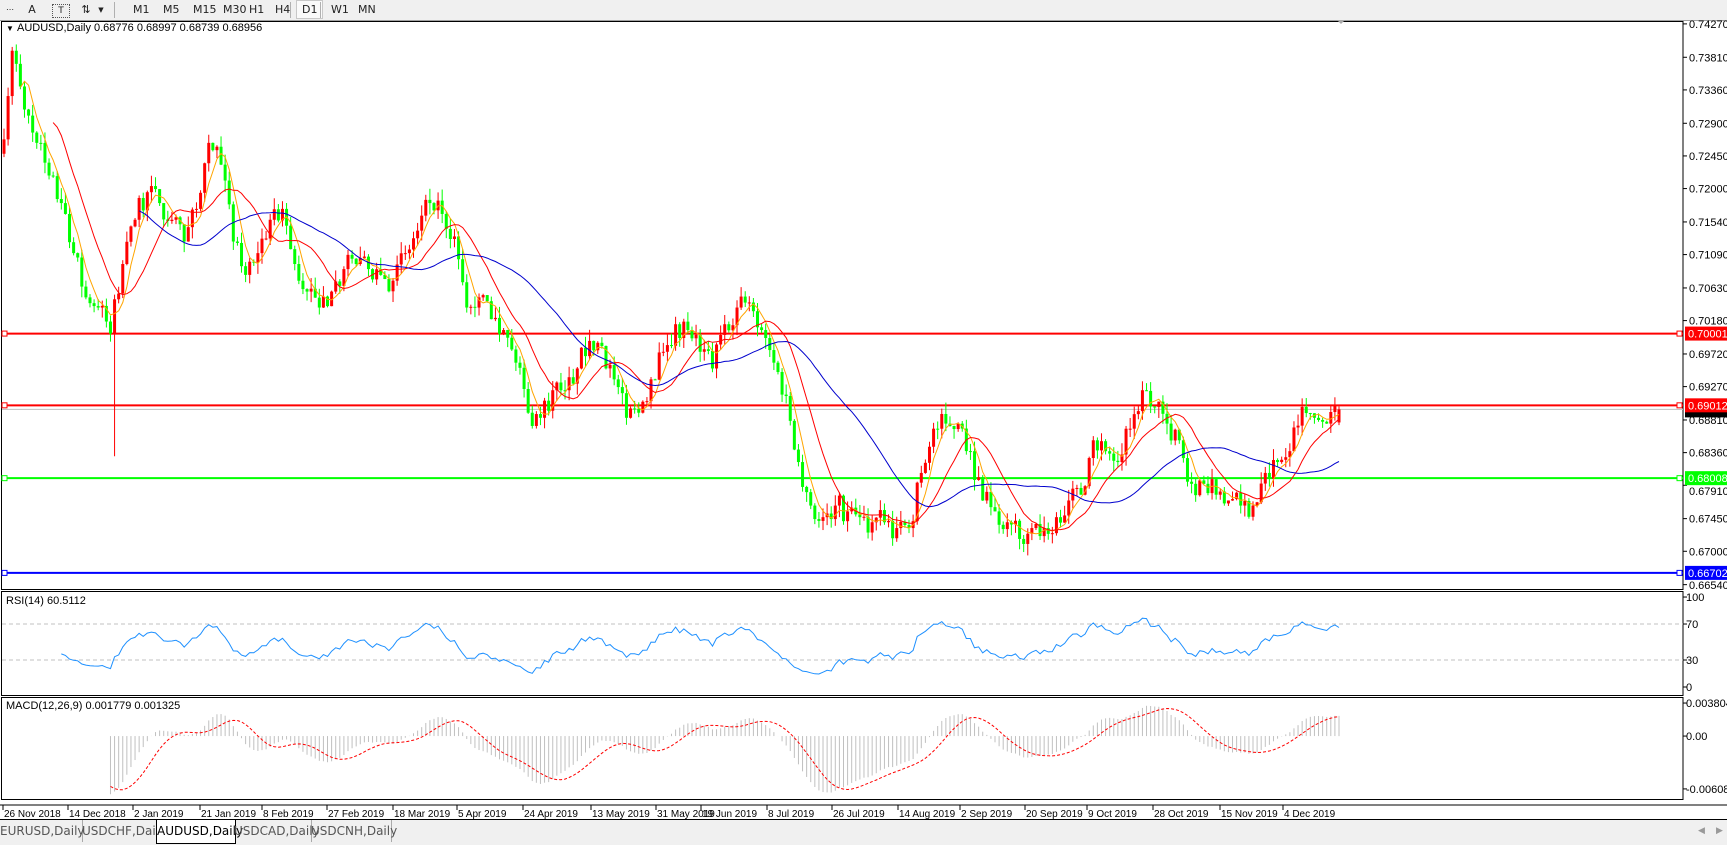  I want to click on current-price-label-bg, so click(1706, 414).